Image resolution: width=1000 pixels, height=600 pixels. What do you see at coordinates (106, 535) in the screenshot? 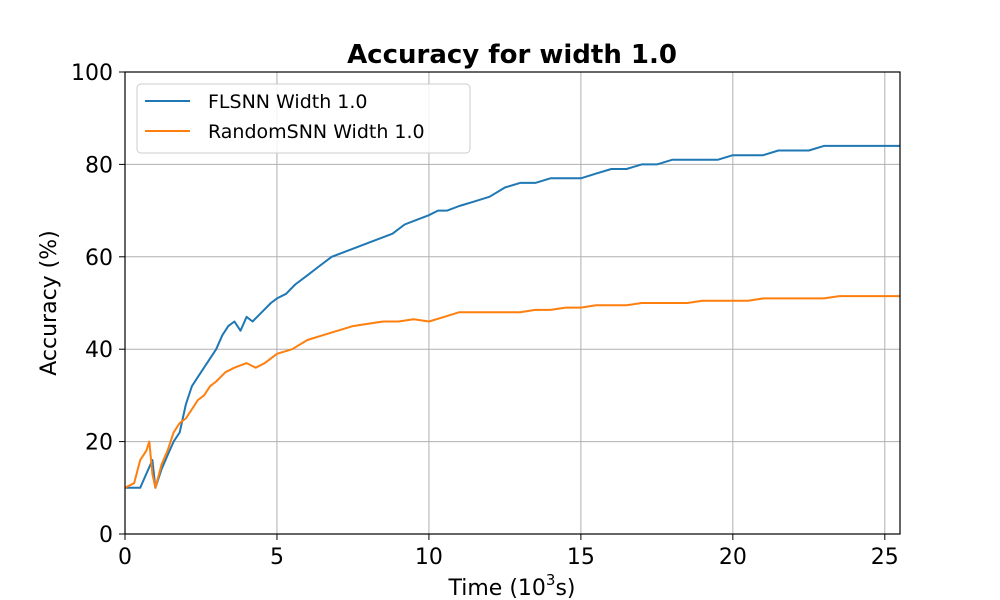
I see `y-tick-label: 0` at bounding box center [106, 535].